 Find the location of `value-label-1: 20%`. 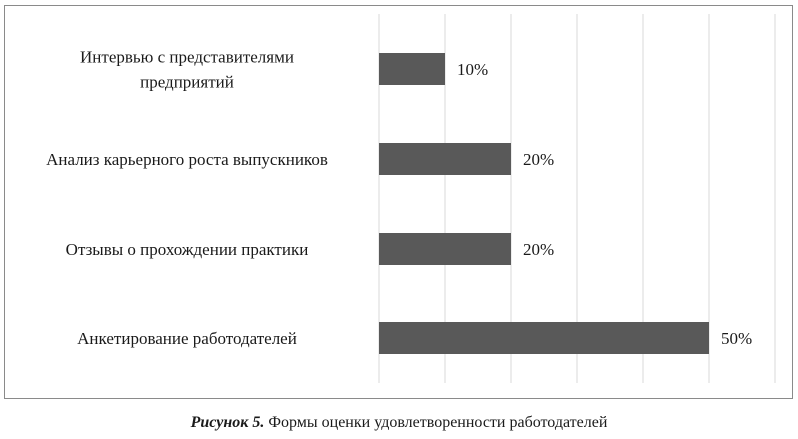

value-label-1: 20% is located at coordinates (538, 159).